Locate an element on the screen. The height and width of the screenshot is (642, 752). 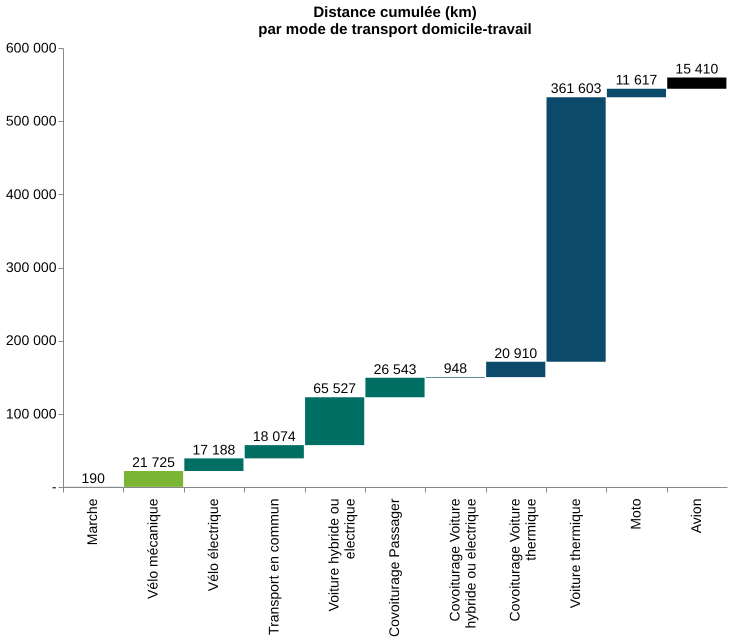
data-label: 11 617 is located at coordinates (637, 80).